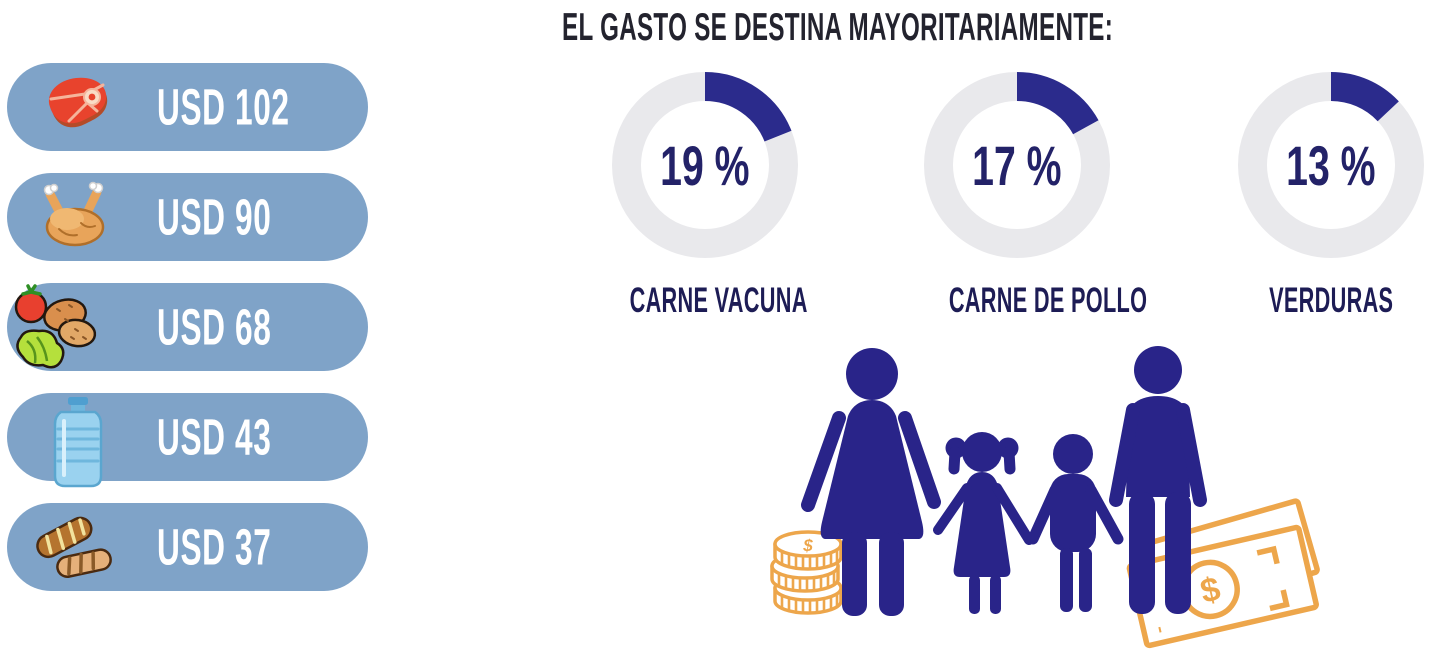 The height and width of the screenshot is (649, 1440). I want to click on spend-pill-vegetables: USD 68, so click(187, 327).